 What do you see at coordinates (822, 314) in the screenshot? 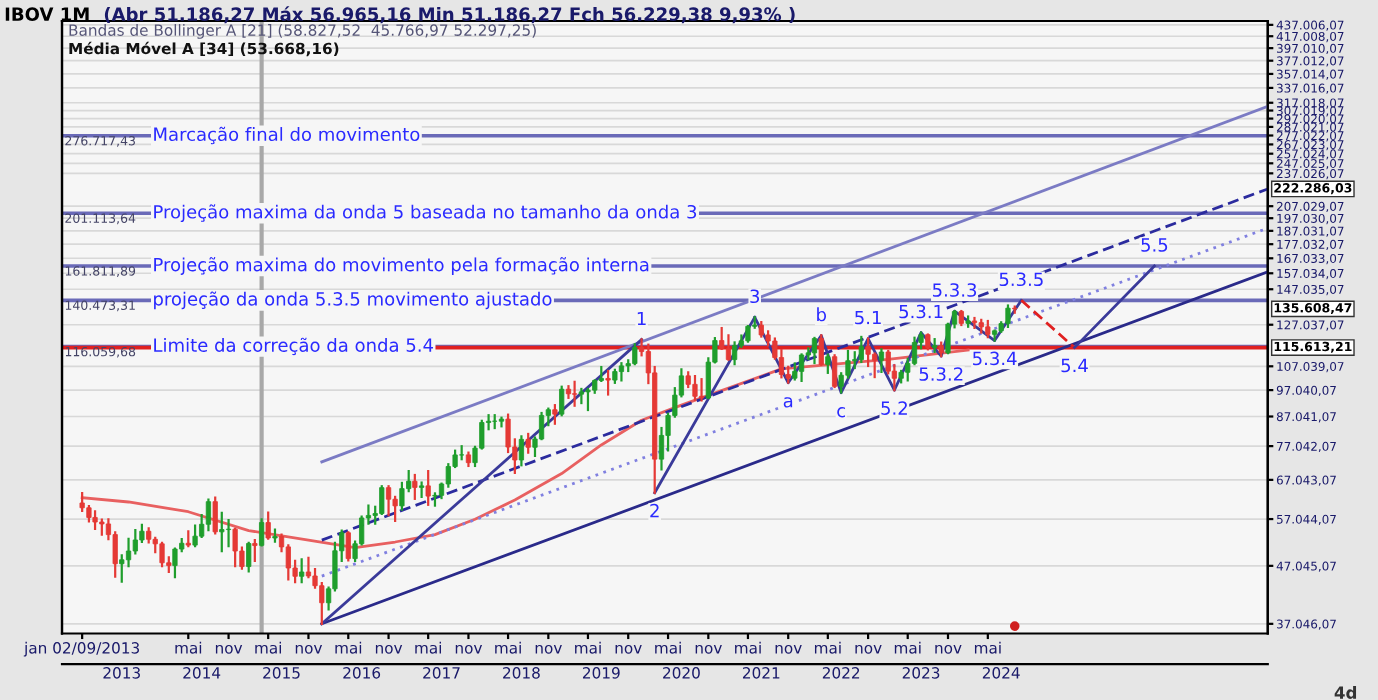
I see `annotation: b` at bounding box center [822, 314].